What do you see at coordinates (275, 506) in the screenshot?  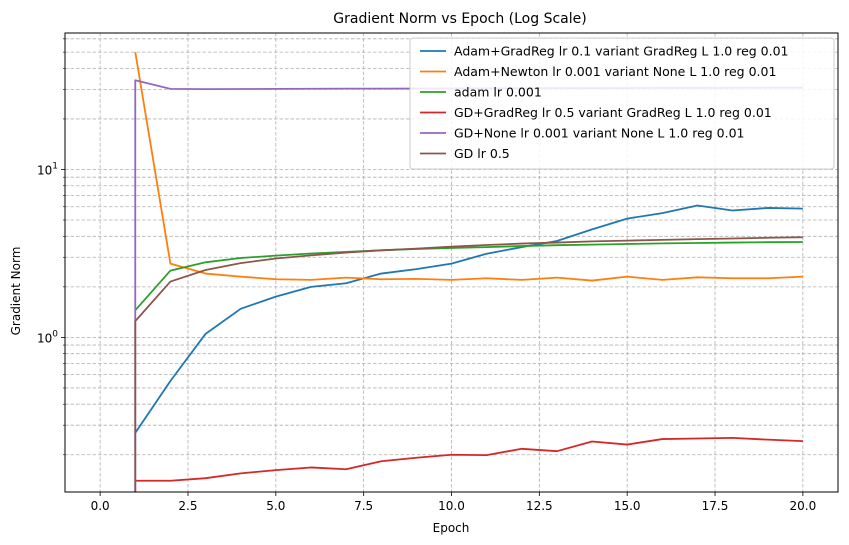 I see `x-tick-label: 5.0` at bounding box center [275, 506].